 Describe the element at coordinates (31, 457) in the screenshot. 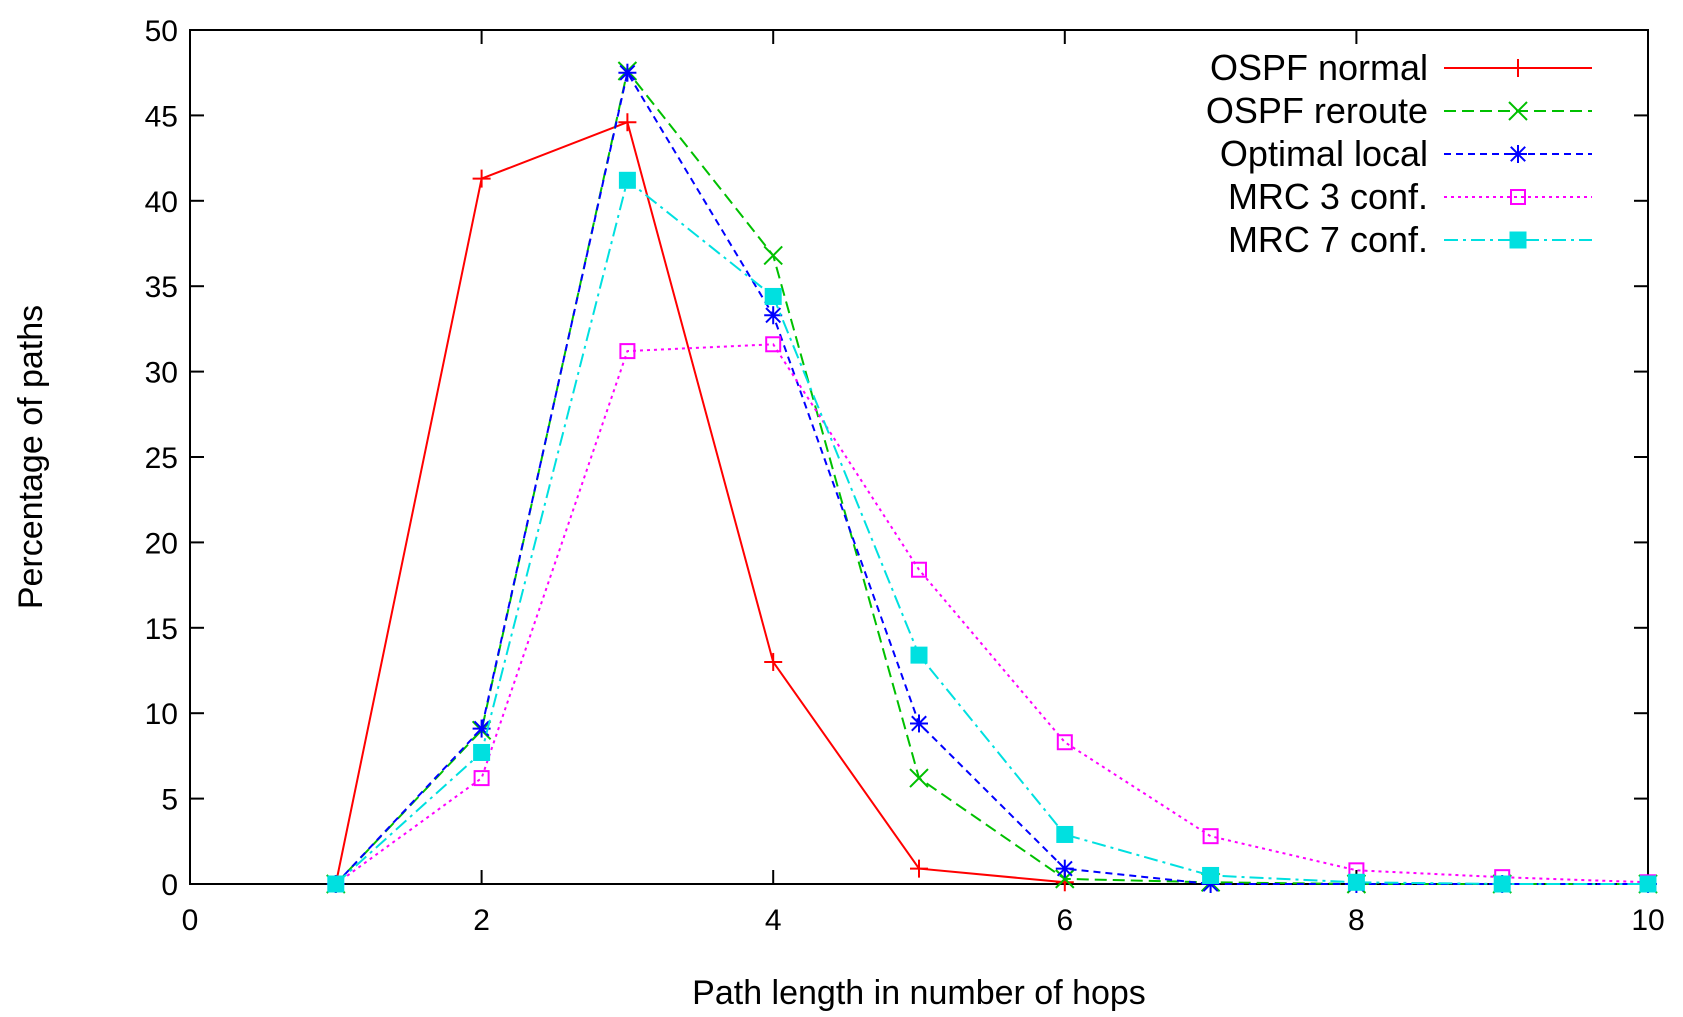

I see `y-axis-label: Percentage of paths` at that location.